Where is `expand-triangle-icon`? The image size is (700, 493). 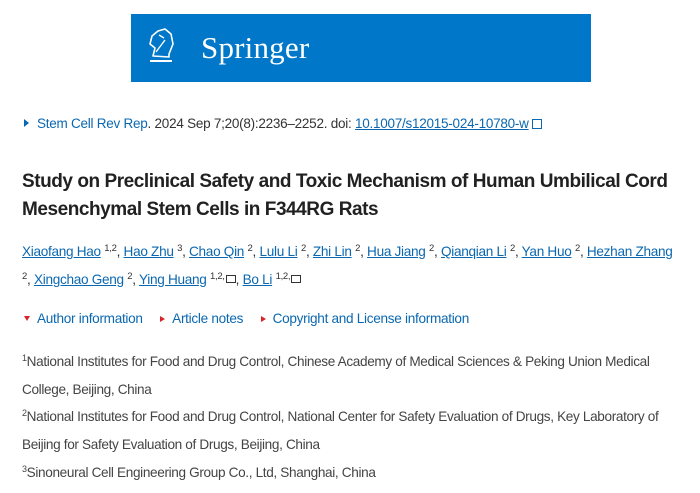 expand-triangle-icon is located at coordinates (26, 123).